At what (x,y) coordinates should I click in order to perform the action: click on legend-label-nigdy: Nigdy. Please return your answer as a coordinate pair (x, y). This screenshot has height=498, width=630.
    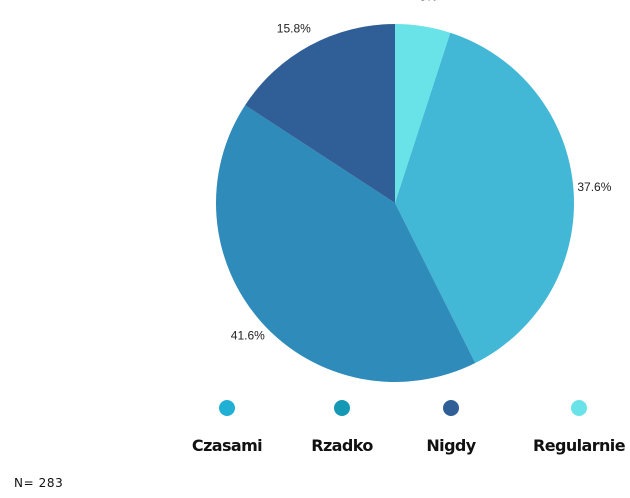
    Looking at the image, I should click on (451, 445).